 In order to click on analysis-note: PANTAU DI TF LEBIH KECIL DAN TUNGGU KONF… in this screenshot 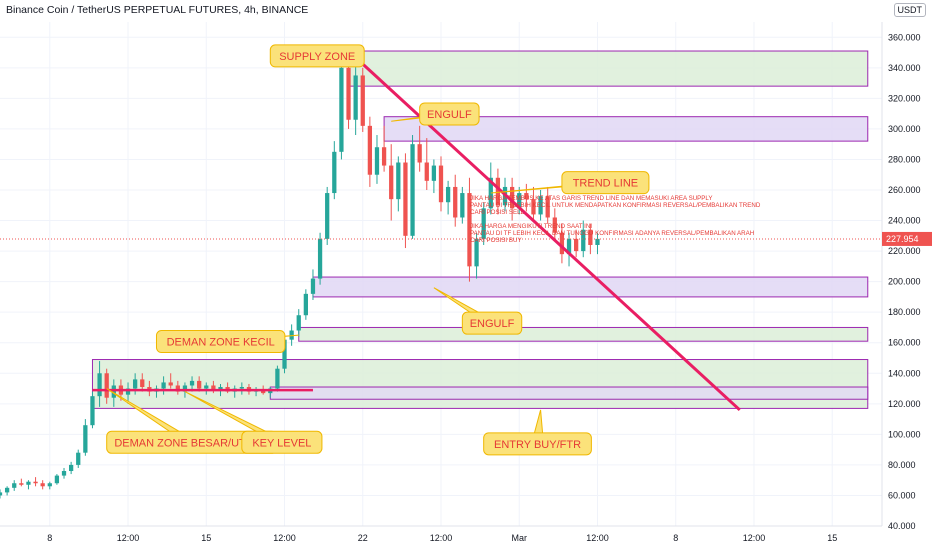, I will do `click(612, 233)`.